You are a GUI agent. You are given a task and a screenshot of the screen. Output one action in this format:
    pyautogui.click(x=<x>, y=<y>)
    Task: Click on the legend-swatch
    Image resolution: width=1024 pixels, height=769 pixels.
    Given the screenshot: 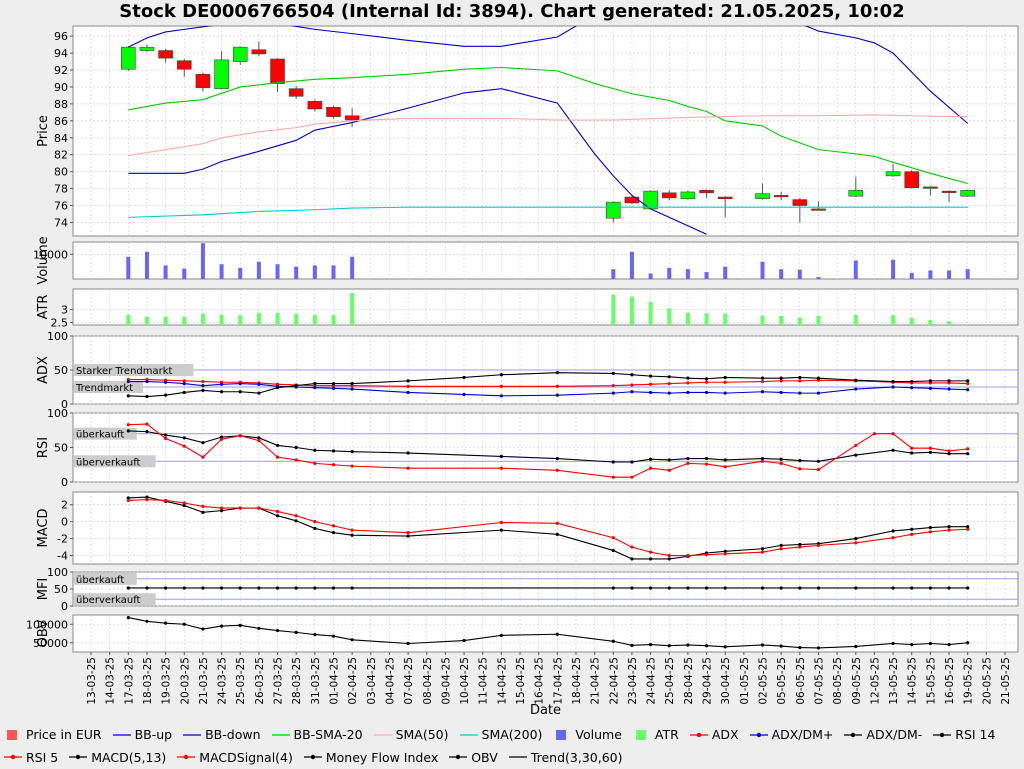 What is the action you would take?
    pyautogui.click(x=78, y=757)
    